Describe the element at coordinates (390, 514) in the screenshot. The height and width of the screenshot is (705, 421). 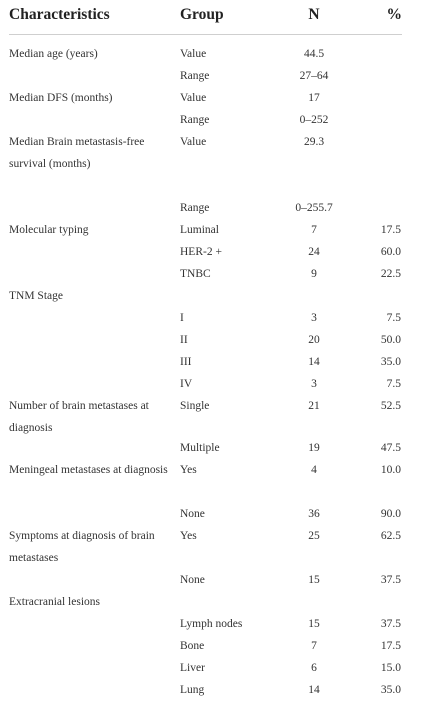
I see `percent-cell: 90.0` at that location.